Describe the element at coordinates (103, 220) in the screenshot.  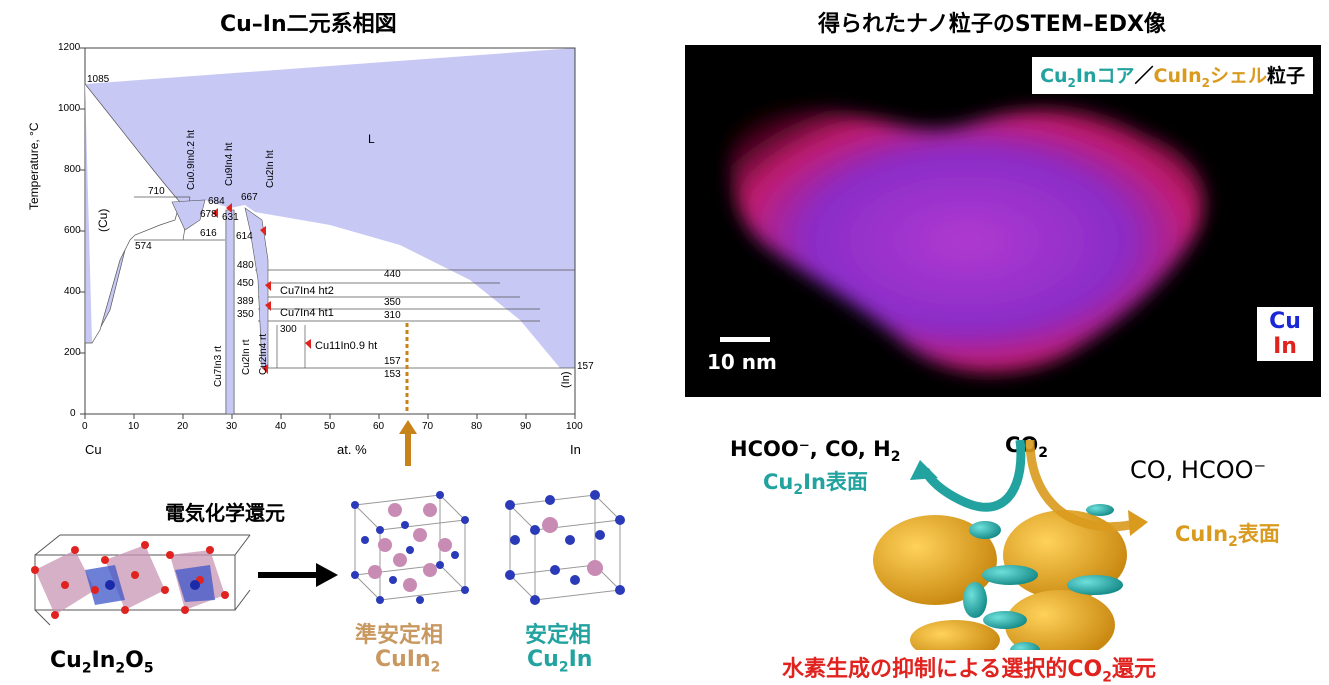
I see `cu-phase-label: (Cu)` at that location.